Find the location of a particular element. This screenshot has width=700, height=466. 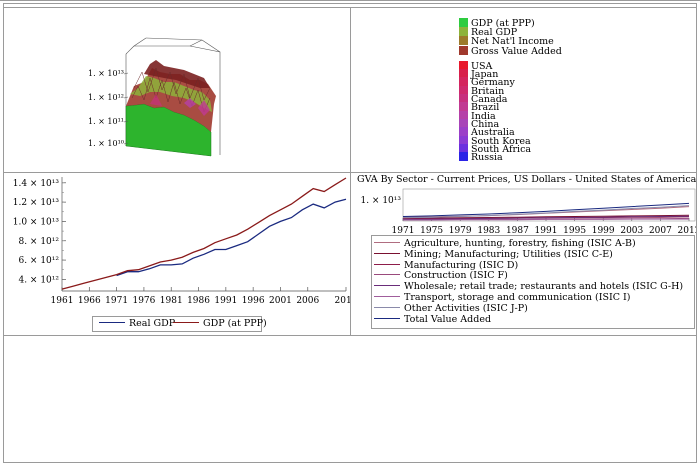

y-tick-label: 1.4 × 10¹³ is located at coordinates (36, 184).